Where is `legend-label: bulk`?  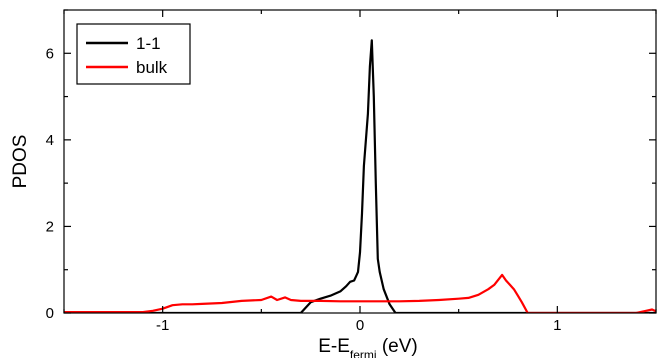
legend-label: bulk is located at coordinates (152, 67).